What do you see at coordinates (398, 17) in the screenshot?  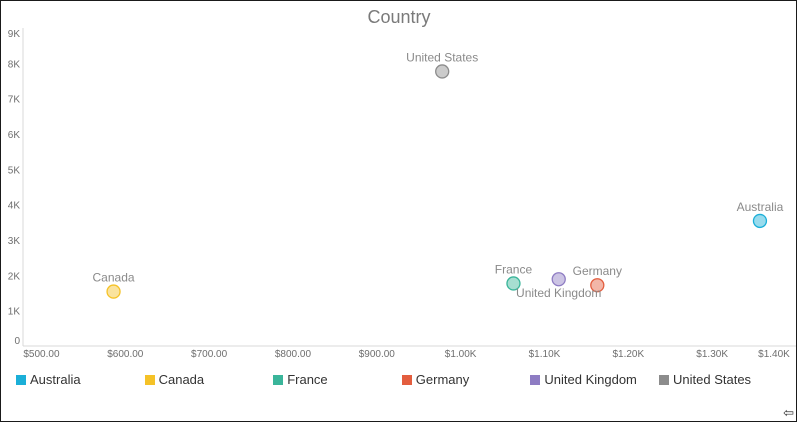 I see `chart-title: Country` at bounding box center [398, 17].